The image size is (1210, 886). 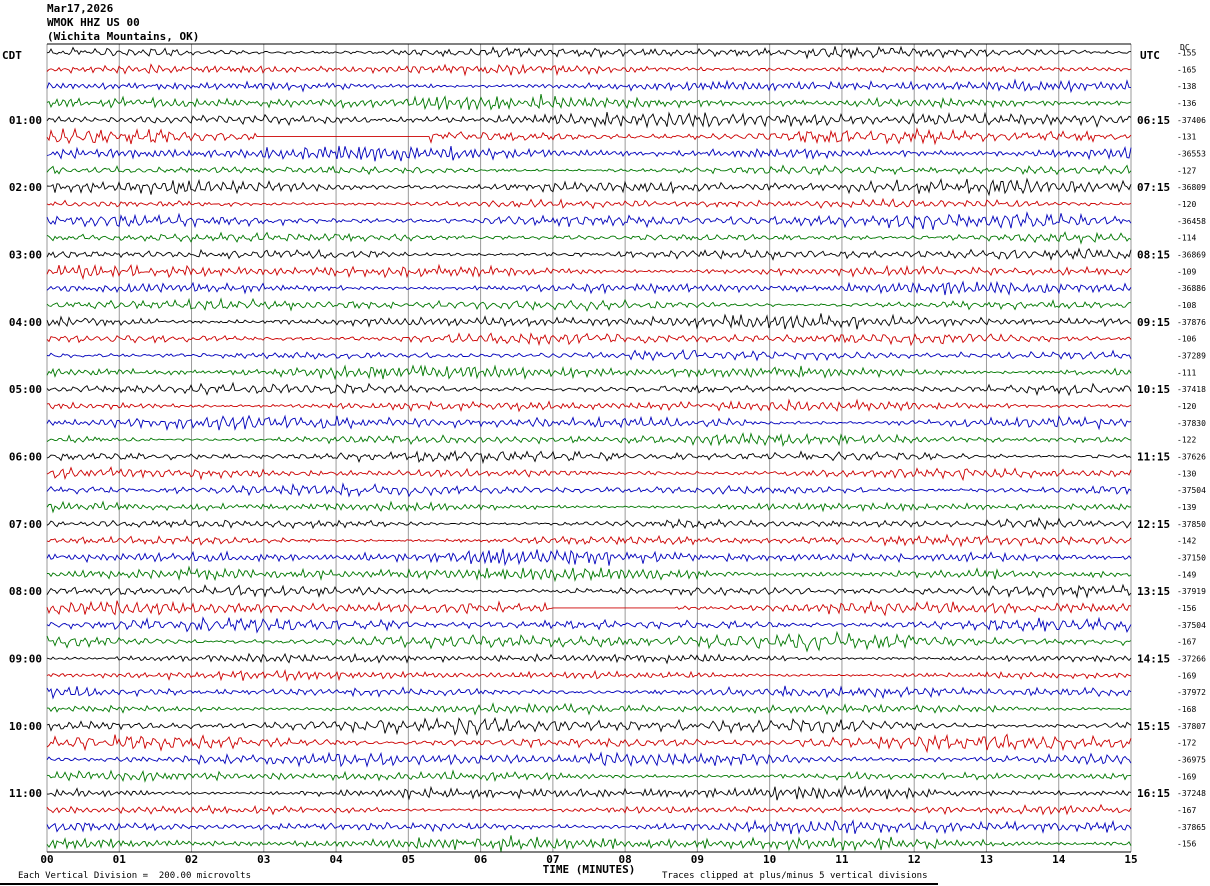 I want to click on dc-offset-value: -37972, so click(x=1191, y=692).